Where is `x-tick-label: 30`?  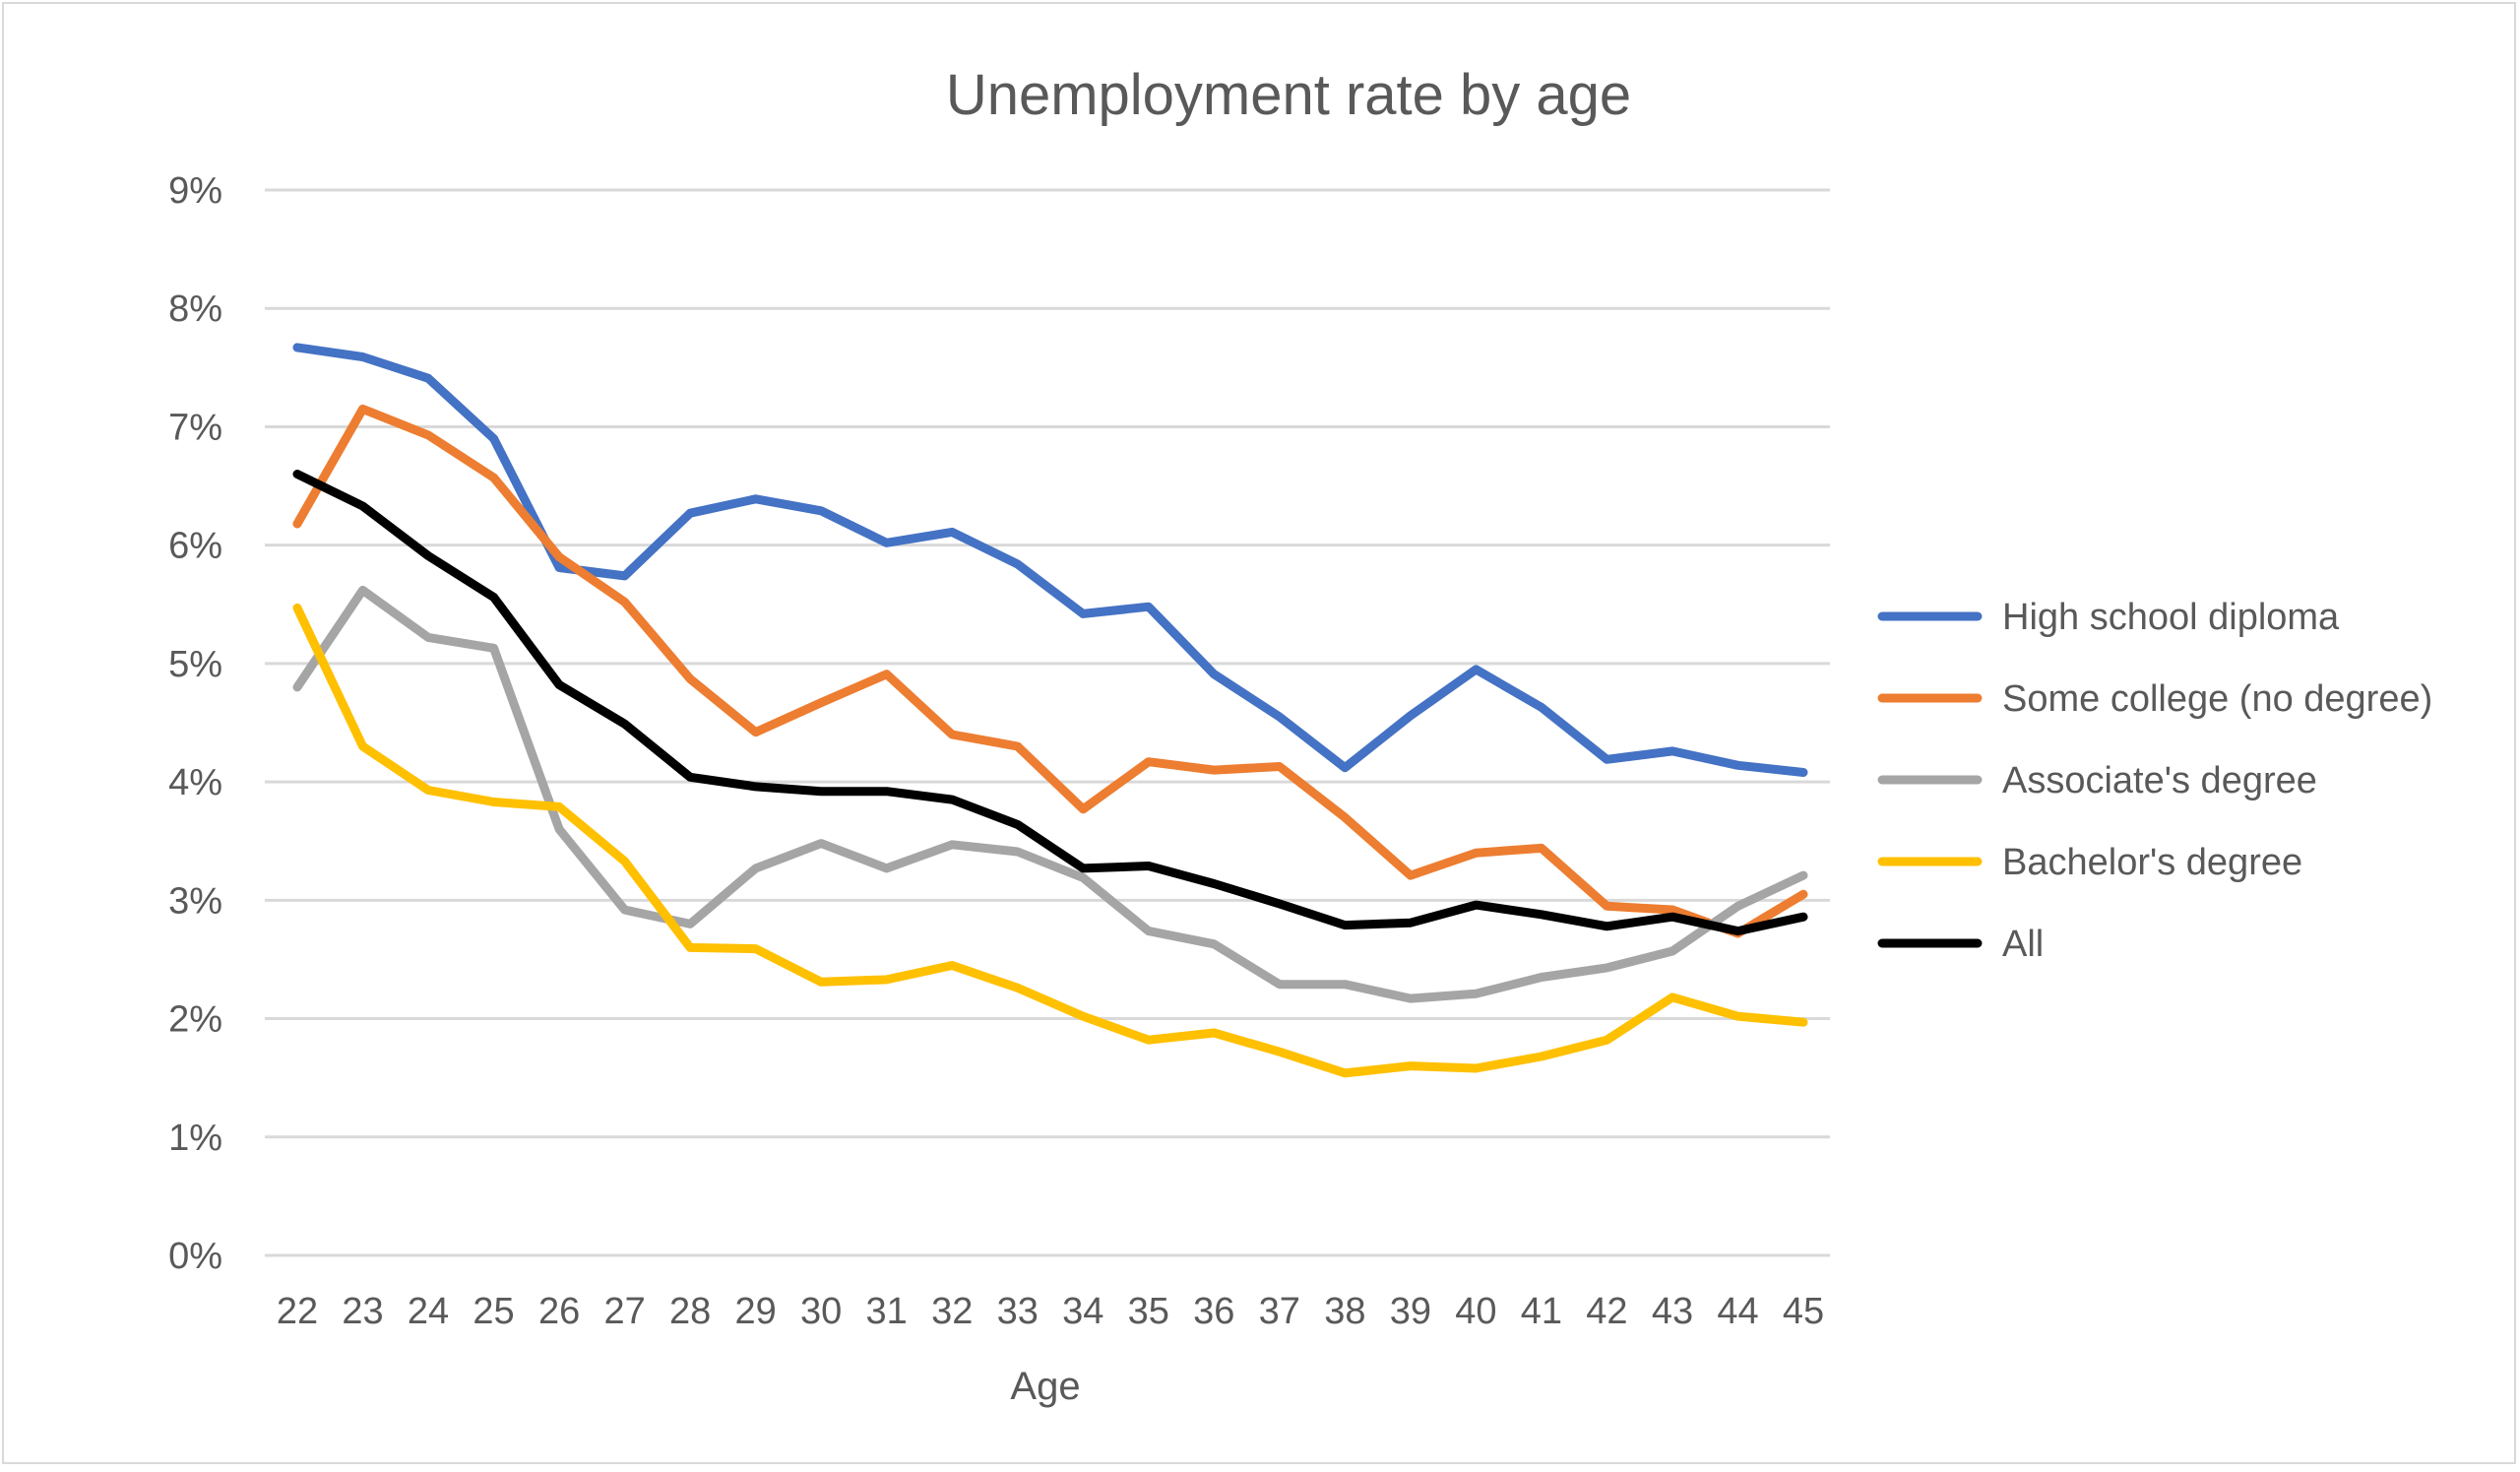
x-tick-label: 30 is located at coordinates (821, 1311).